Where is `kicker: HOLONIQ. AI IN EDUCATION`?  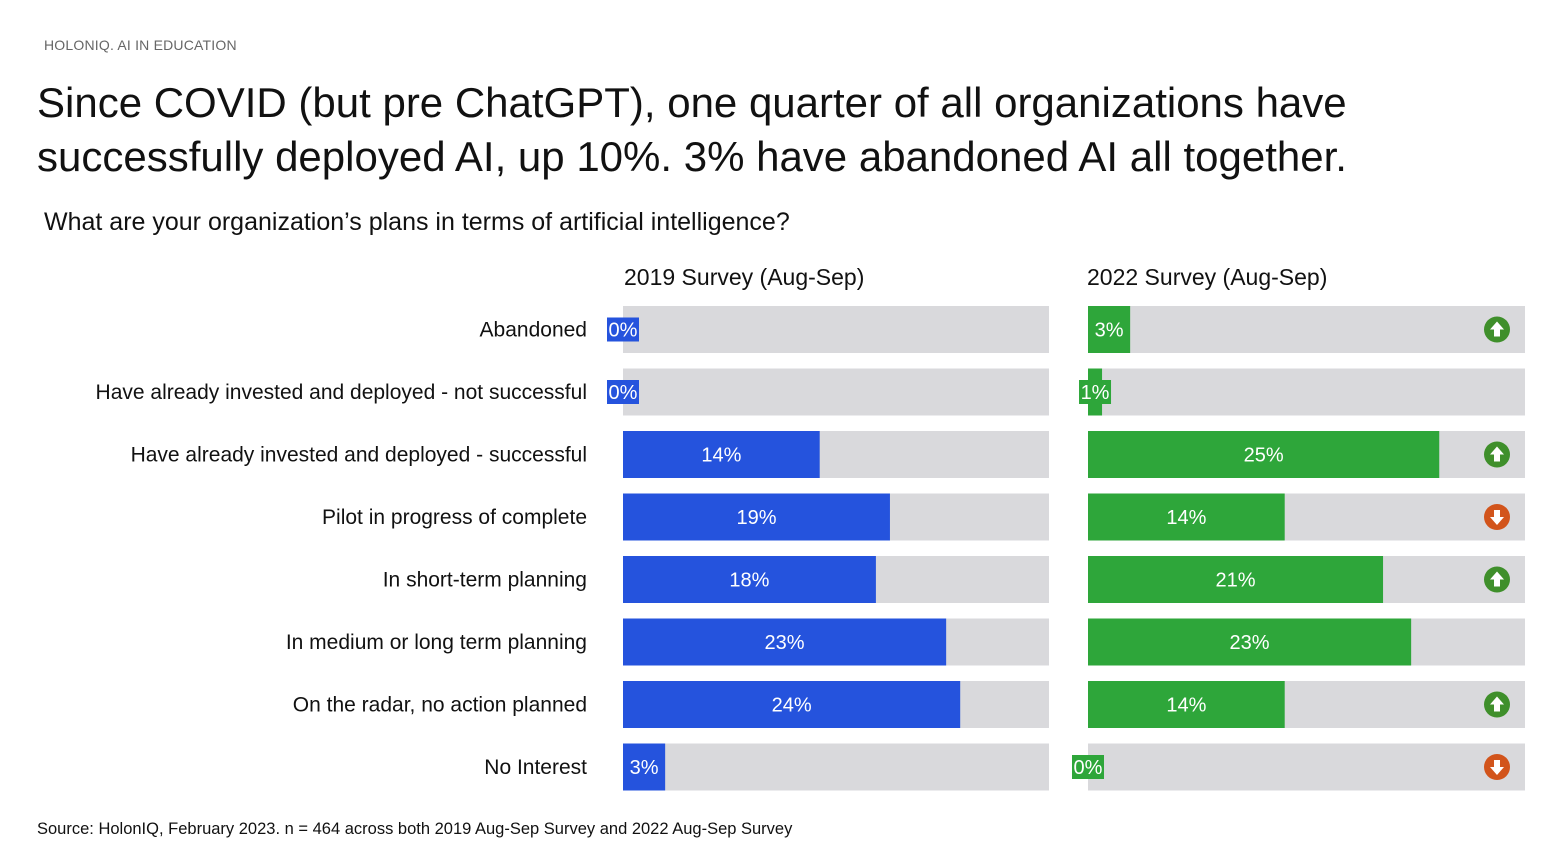 kicker: HOLONIQ. AI IN EDUCATION is located at coordinates (140, 45).